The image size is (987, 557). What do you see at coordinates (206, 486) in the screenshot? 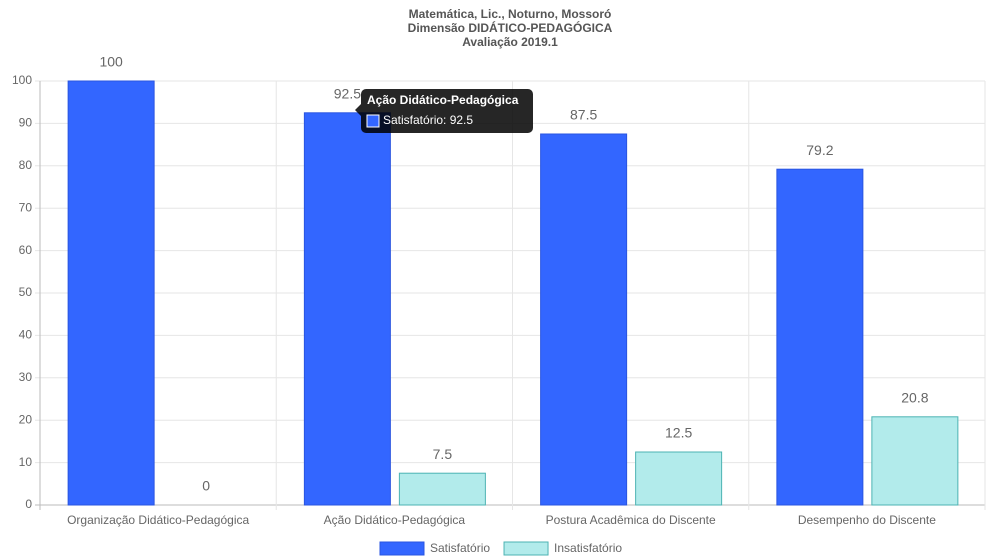
I see `value-label: 0` at bounding box center [206, 486].